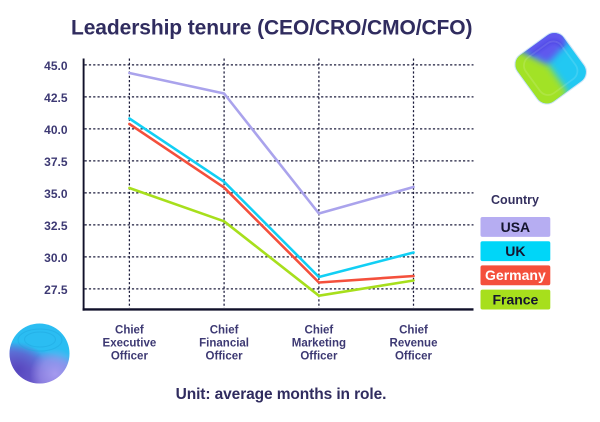 The width and height of the screenshot is (600, 422). Describe the element at coordinates (56, 194) in the screenshot. I see `svg-text: 35.0` at that location.